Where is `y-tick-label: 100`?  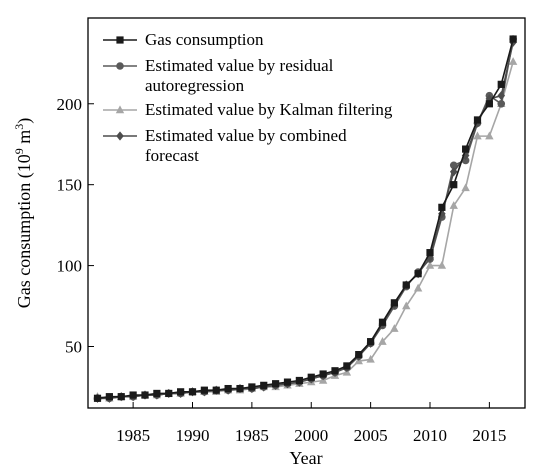
y-tick-label: 100 is located at coordinates (70, 266).